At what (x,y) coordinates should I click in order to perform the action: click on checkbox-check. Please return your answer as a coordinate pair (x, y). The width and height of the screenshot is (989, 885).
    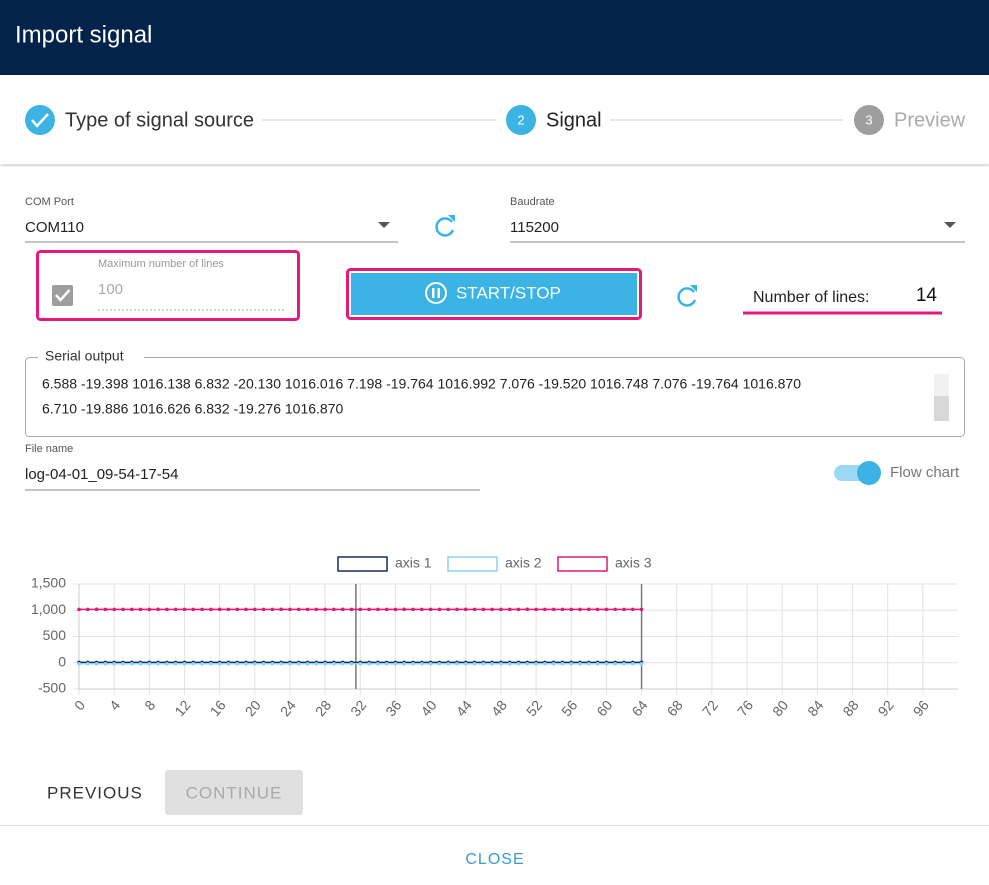
    Looking at the image, I should click on (63, 295).